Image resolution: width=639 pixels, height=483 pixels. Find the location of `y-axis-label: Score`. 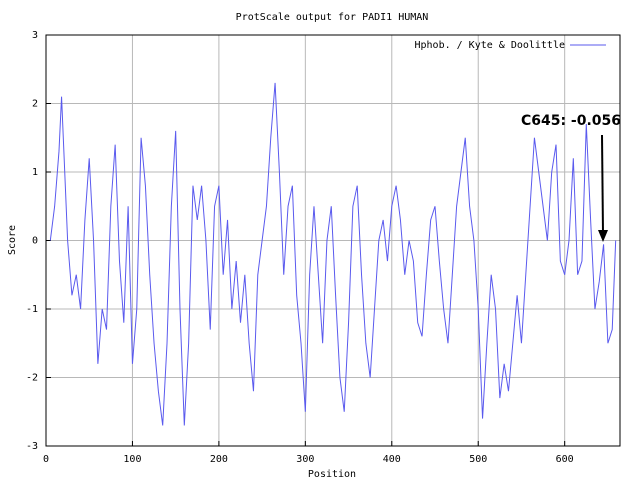

y-axis-label: Score is located at coordinates (12, 240).